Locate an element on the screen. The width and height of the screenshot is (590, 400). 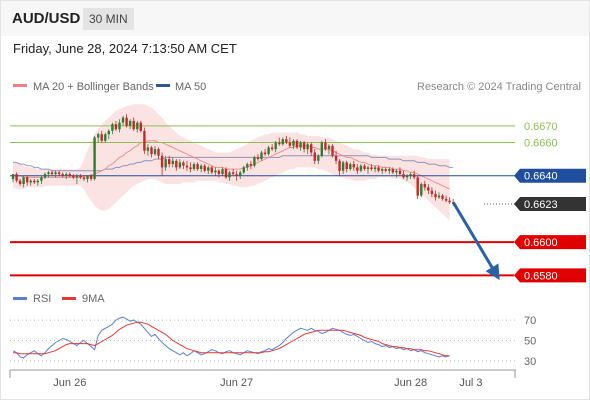
x-tick-label-jul-3: Jul 3 is located at coordinates (470, 383).